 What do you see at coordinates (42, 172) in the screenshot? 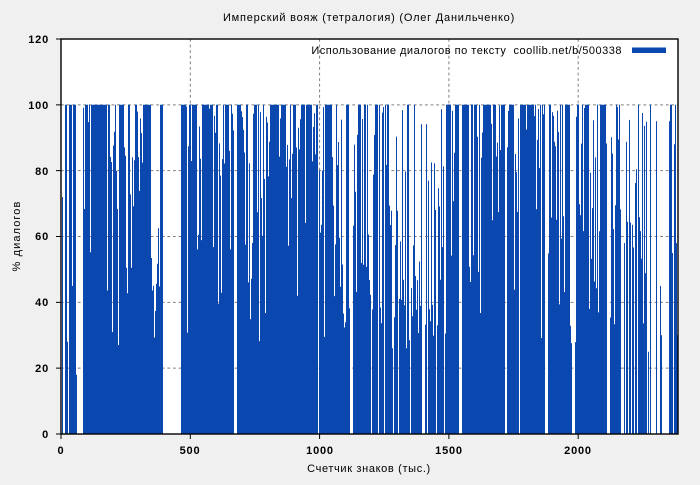
I see `svg-text: 80` at bounding box center [42, 172].